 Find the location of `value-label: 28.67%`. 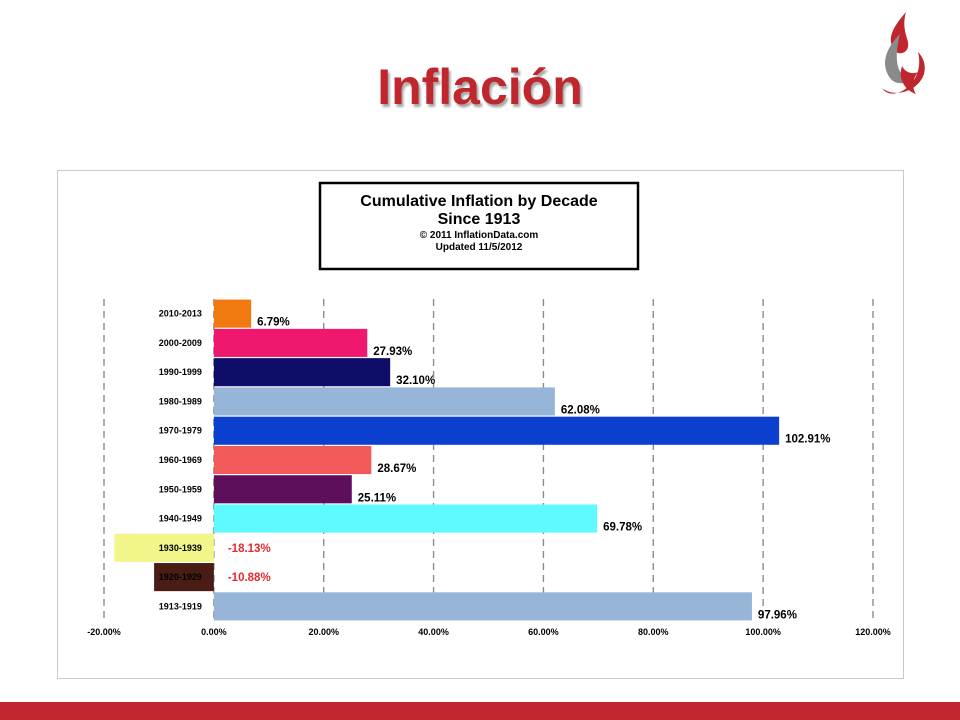

value-label: 28.67% is located at coordinates (396, 469).